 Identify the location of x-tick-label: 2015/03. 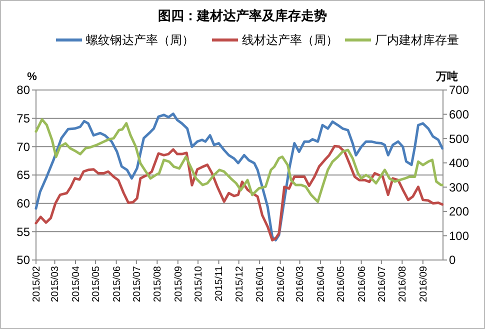
(56, 284).